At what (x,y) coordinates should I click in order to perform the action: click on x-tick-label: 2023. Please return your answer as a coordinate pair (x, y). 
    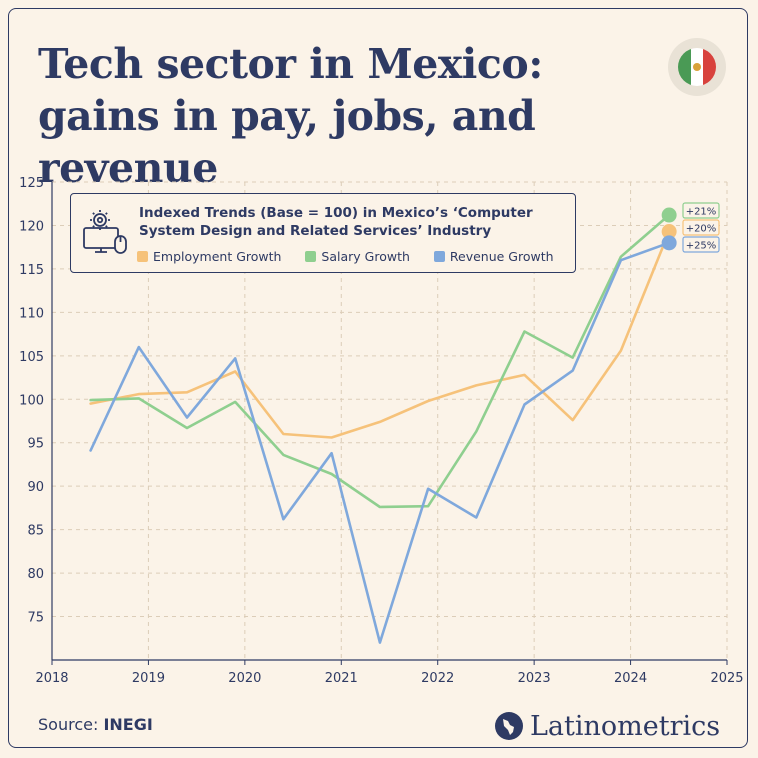
    Looking at the image, I should click on (534, 678).